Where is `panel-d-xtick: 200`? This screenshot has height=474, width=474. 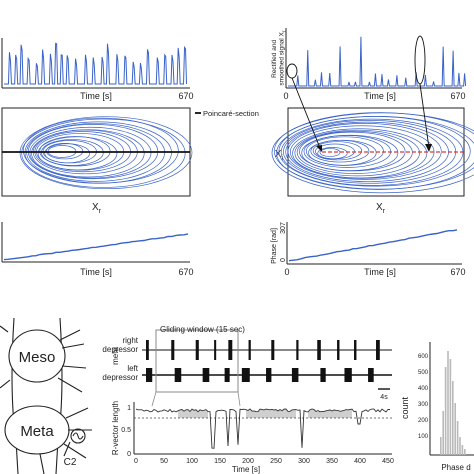
panel-d-xtick: 200 is located at coordinates (248, 461).